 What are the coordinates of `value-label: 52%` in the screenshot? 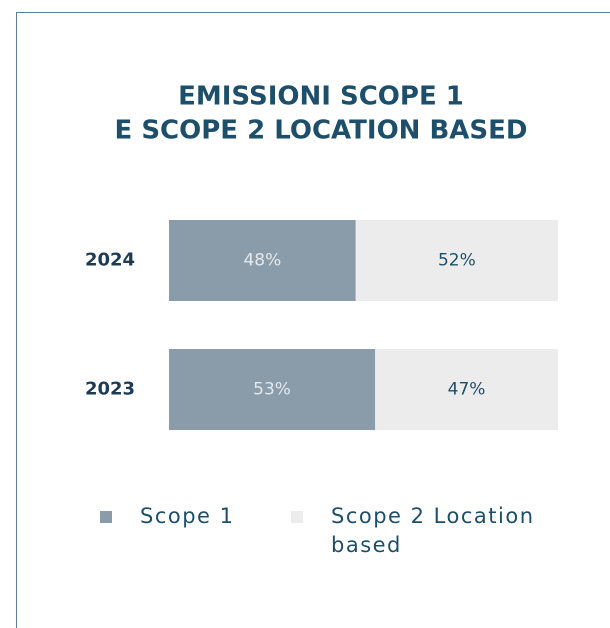 It's located at (457, 261).